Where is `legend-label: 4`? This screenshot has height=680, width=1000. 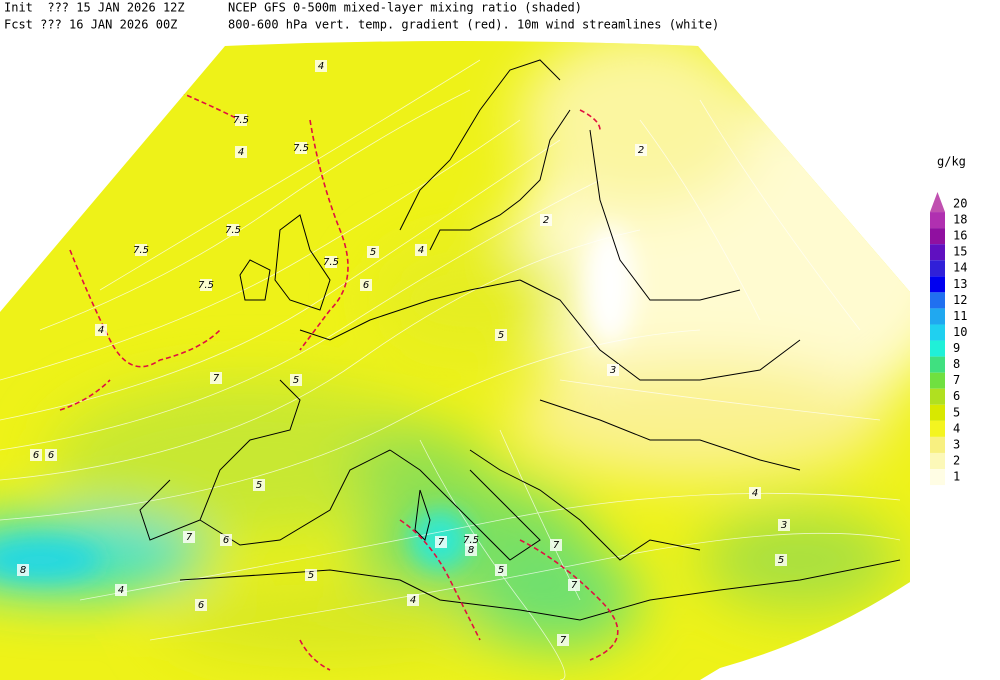
legend-label: 4 is located at coordinates (956, 428).